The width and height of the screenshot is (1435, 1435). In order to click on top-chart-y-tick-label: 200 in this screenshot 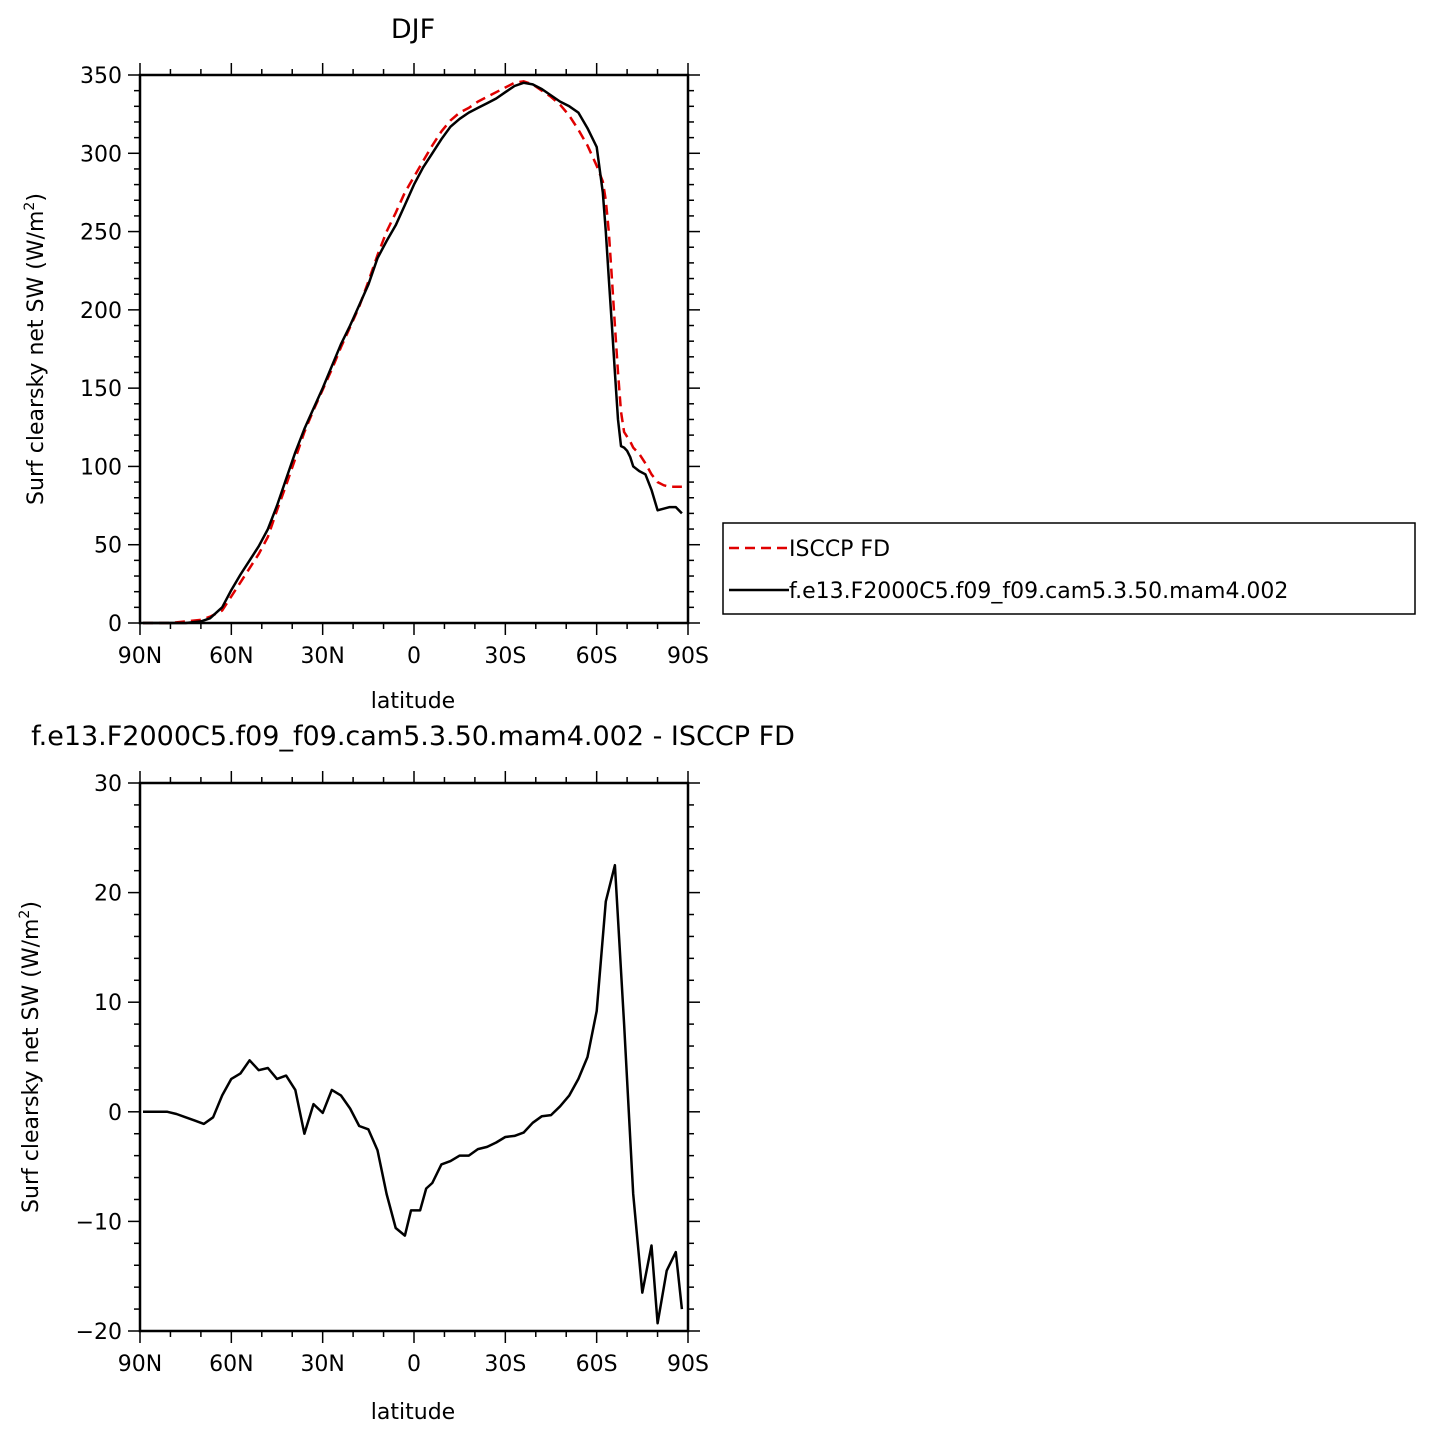, I will do `click(101, 311)`.